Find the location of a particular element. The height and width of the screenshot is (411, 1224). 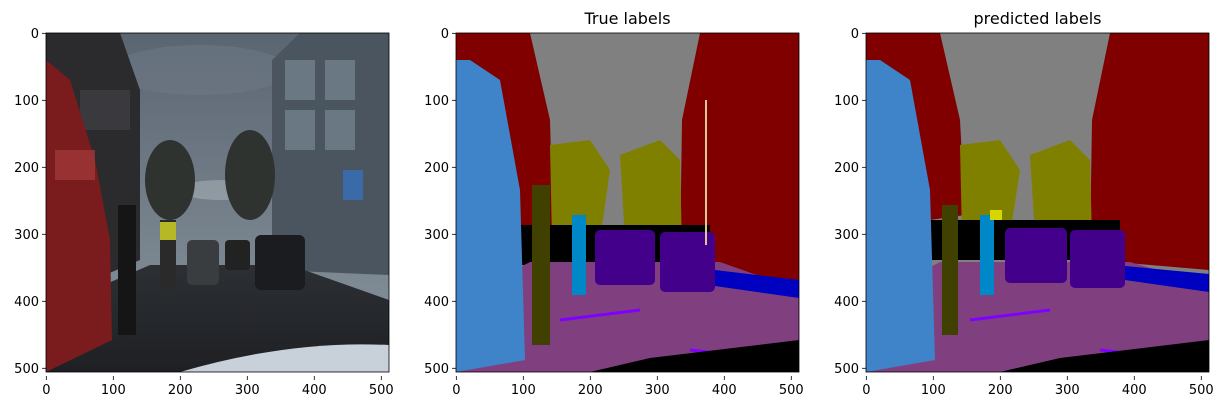

panel-title: predicted labels is located at coordinates (1037, 18).